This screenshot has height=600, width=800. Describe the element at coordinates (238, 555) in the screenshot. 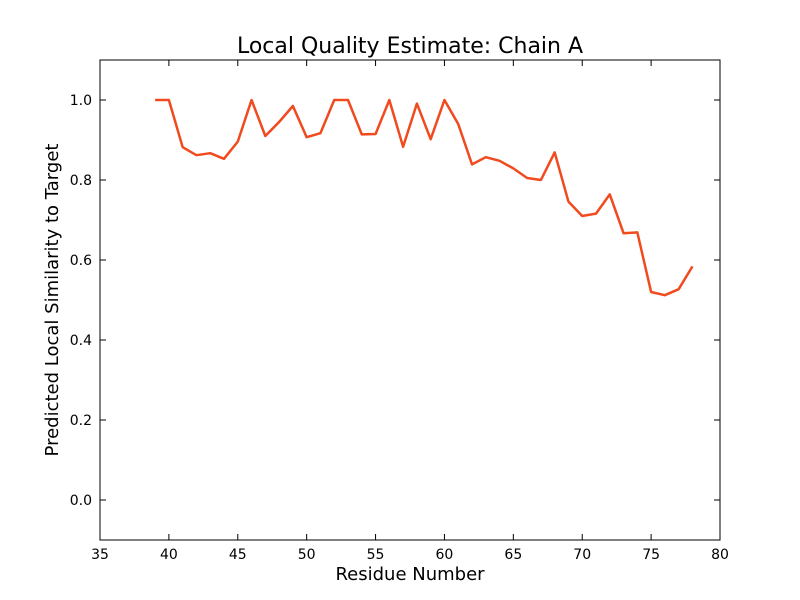

I see `x-tick-label: 45` at that location.